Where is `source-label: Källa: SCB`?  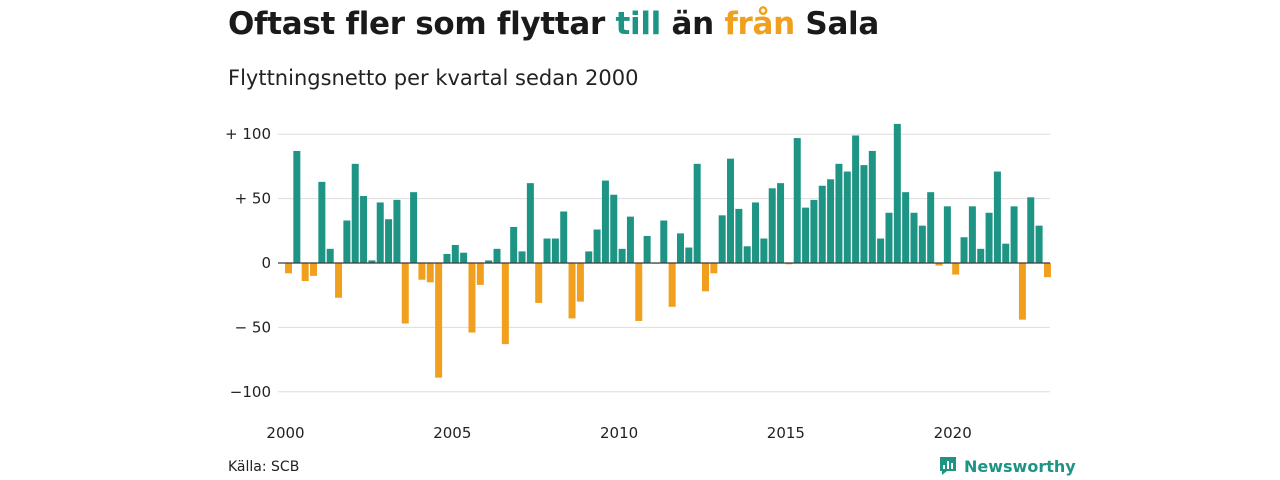 source-label: Källa: SCB is located at coordinates (264, 467).